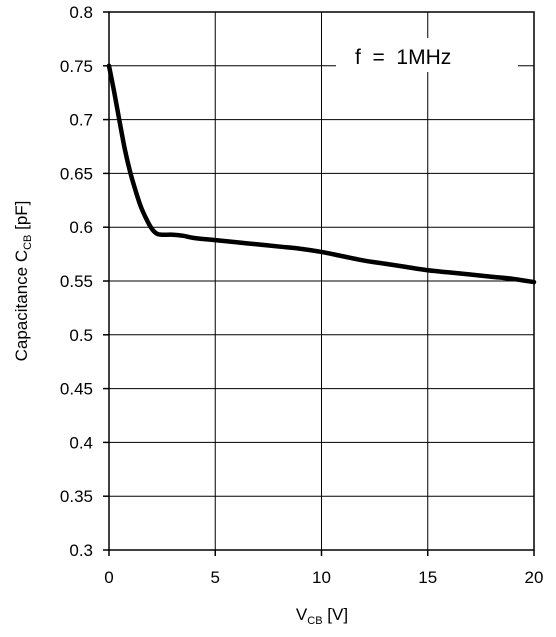  Describe the element at coordinates (215, 577) in the screenshot. I see `x-tick-label: 5` at that location.